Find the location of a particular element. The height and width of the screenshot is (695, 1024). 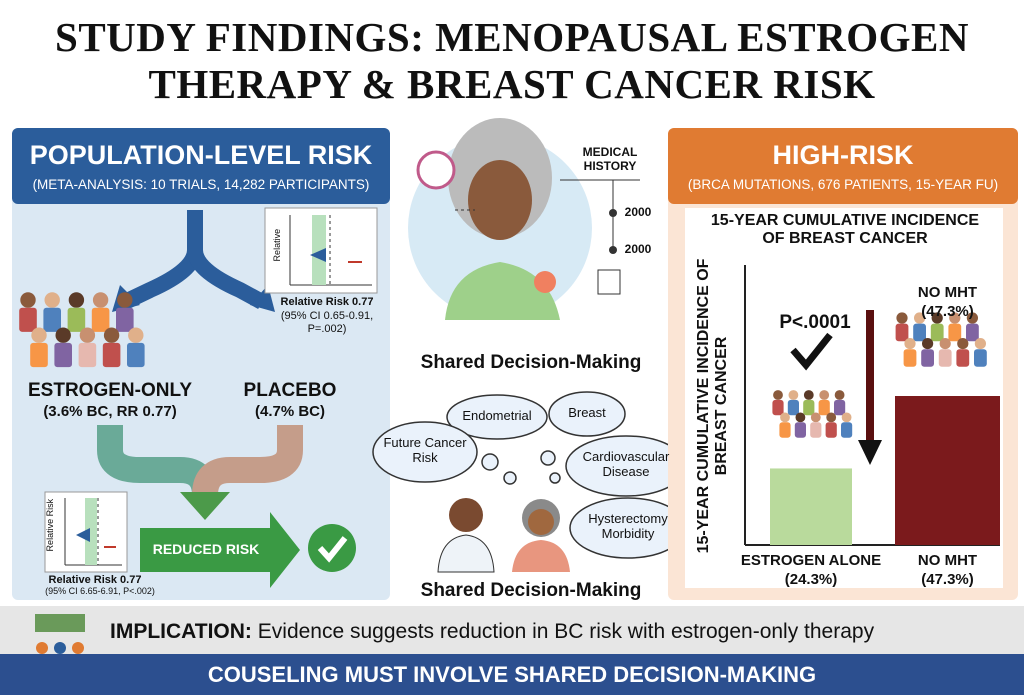

axis-label: Relative Risk is located at coordinates (49, 525).